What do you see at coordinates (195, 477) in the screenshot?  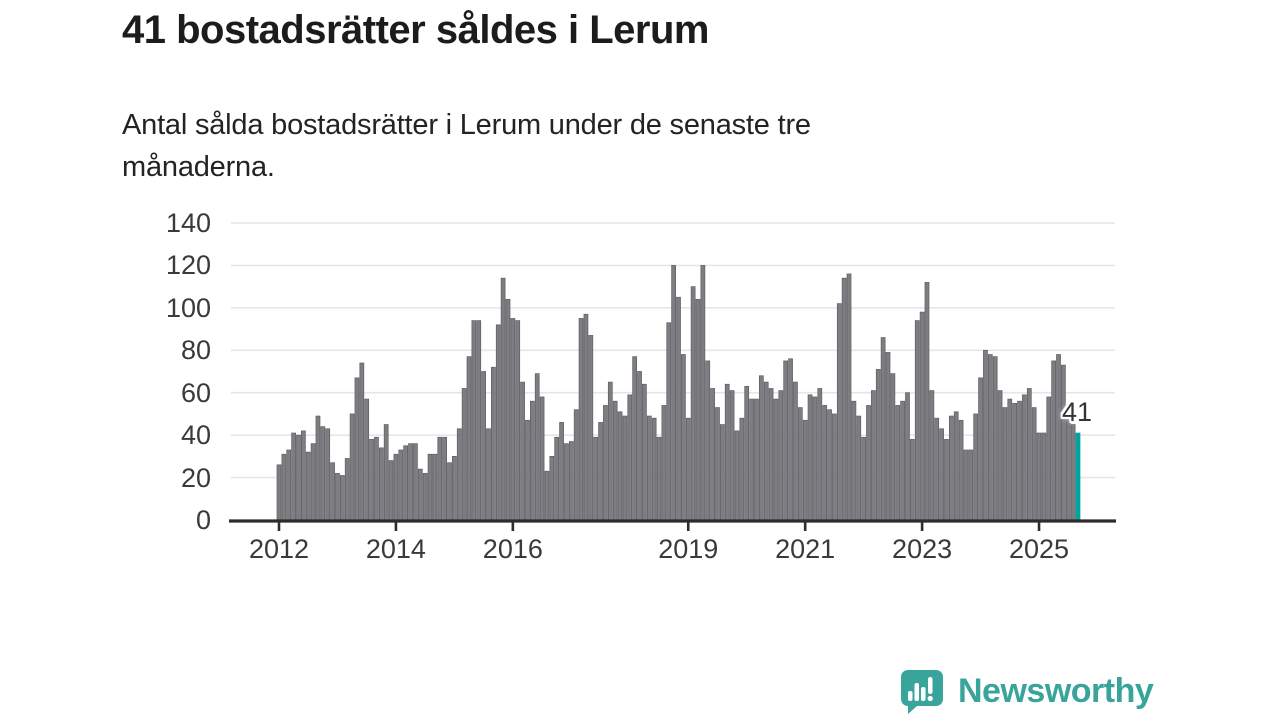 I see `y-axis-tick-label: 20` at bounding box center [195, 477].